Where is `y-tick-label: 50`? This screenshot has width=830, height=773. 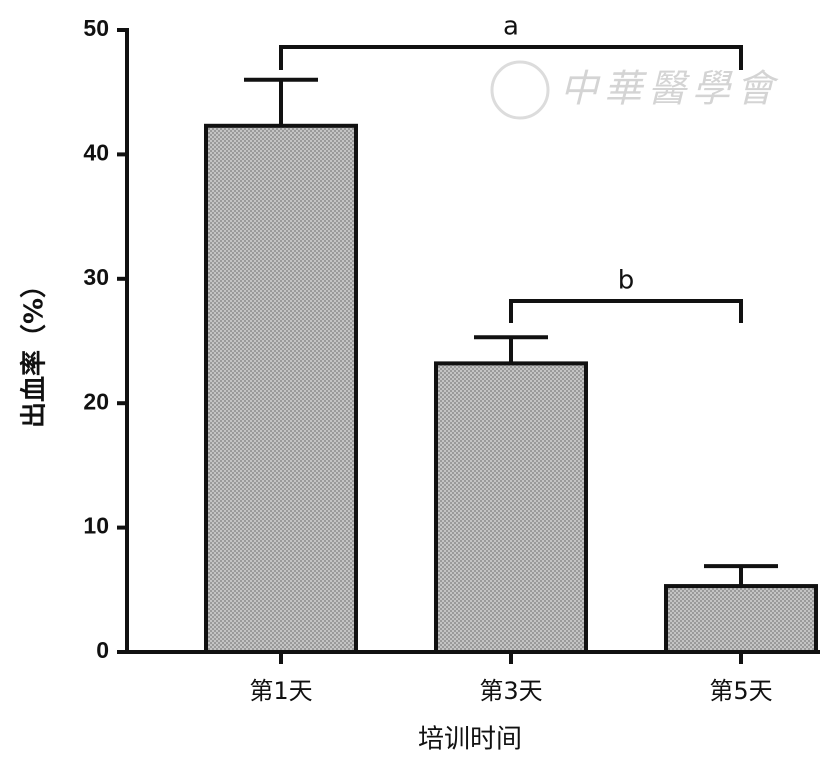 y-tick-label: 50 is located at coordinates (96, 28).